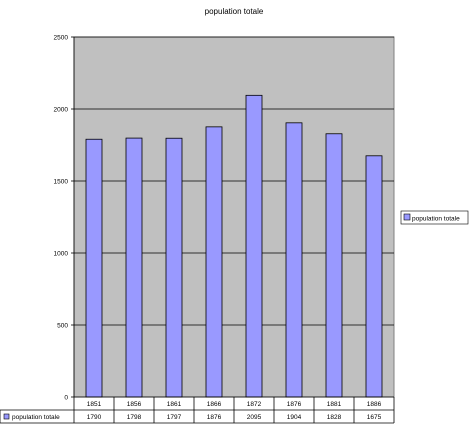 This screenshot has height=427, width=470. I want to click on value-label: 1797, so click(174, 417).